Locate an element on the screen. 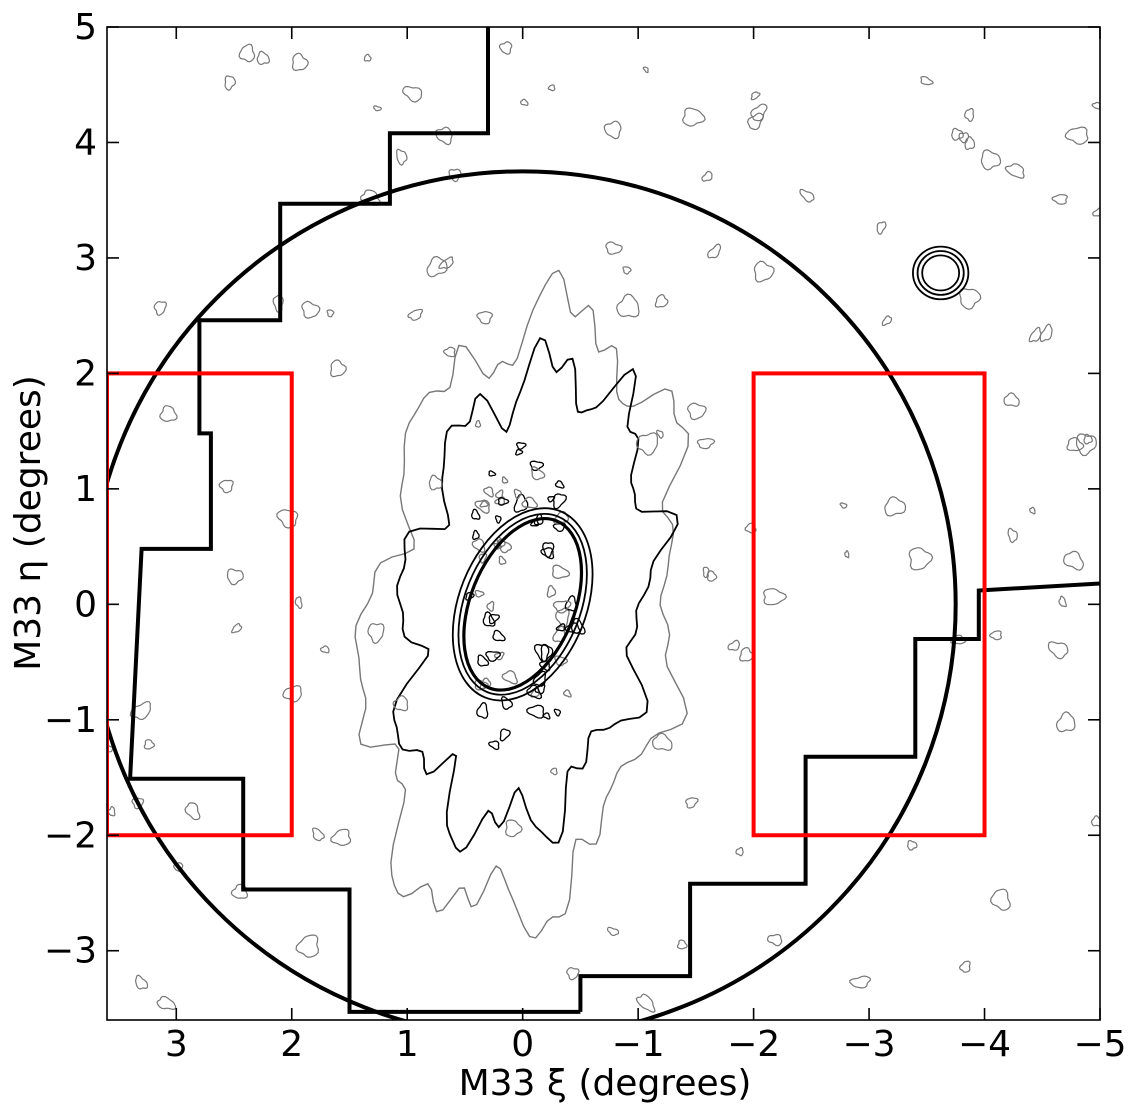  y-tick-label: 0 is located at coordinates (85, 604).